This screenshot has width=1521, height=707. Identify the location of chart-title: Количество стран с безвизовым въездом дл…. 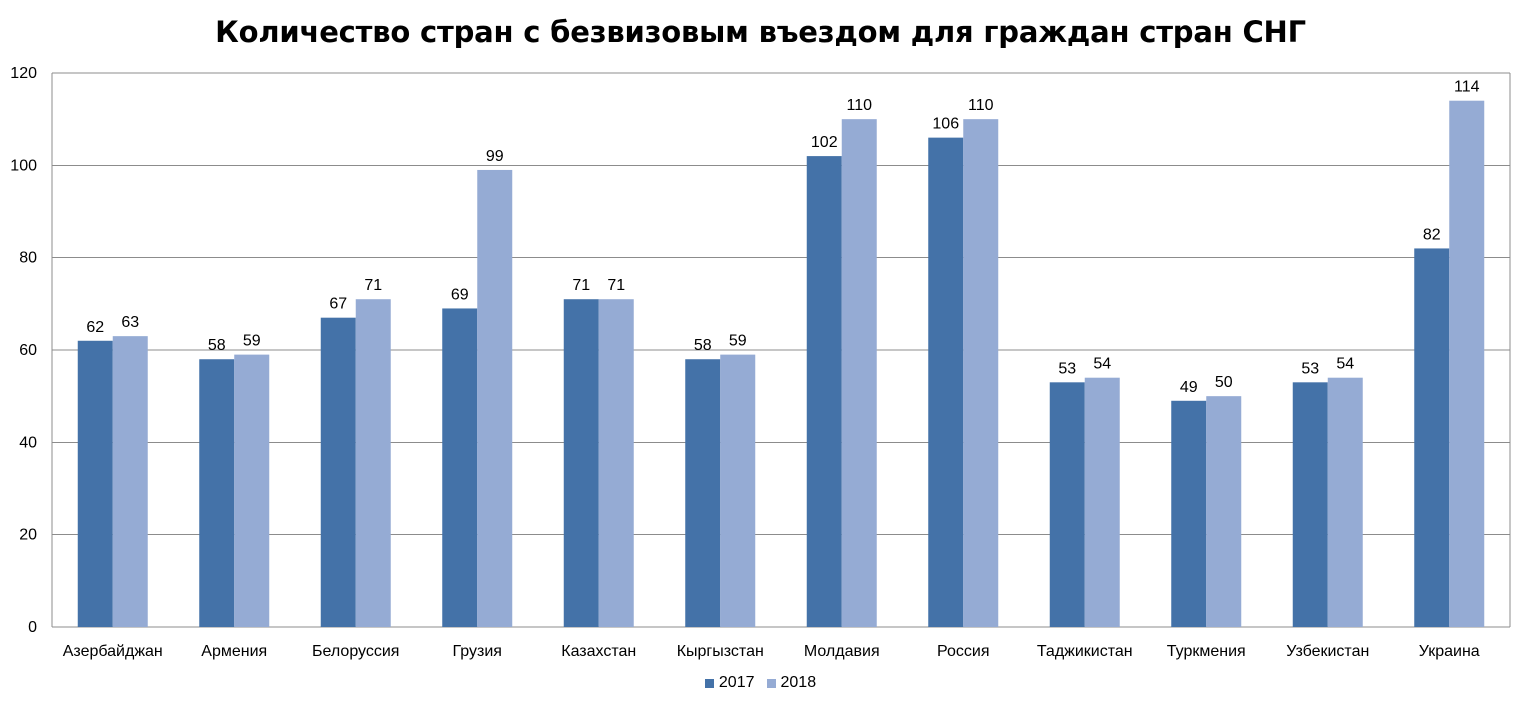
(760, 32).